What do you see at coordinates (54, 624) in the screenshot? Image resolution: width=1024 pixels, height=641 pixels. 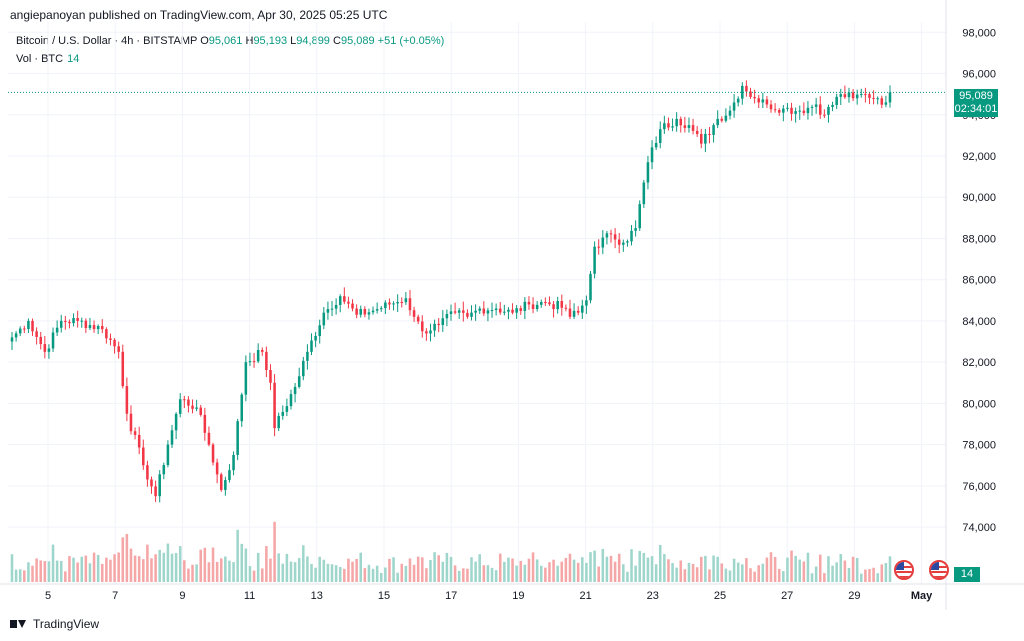 I see `footer-brand: TradingView` at bounding box center [54, 624].